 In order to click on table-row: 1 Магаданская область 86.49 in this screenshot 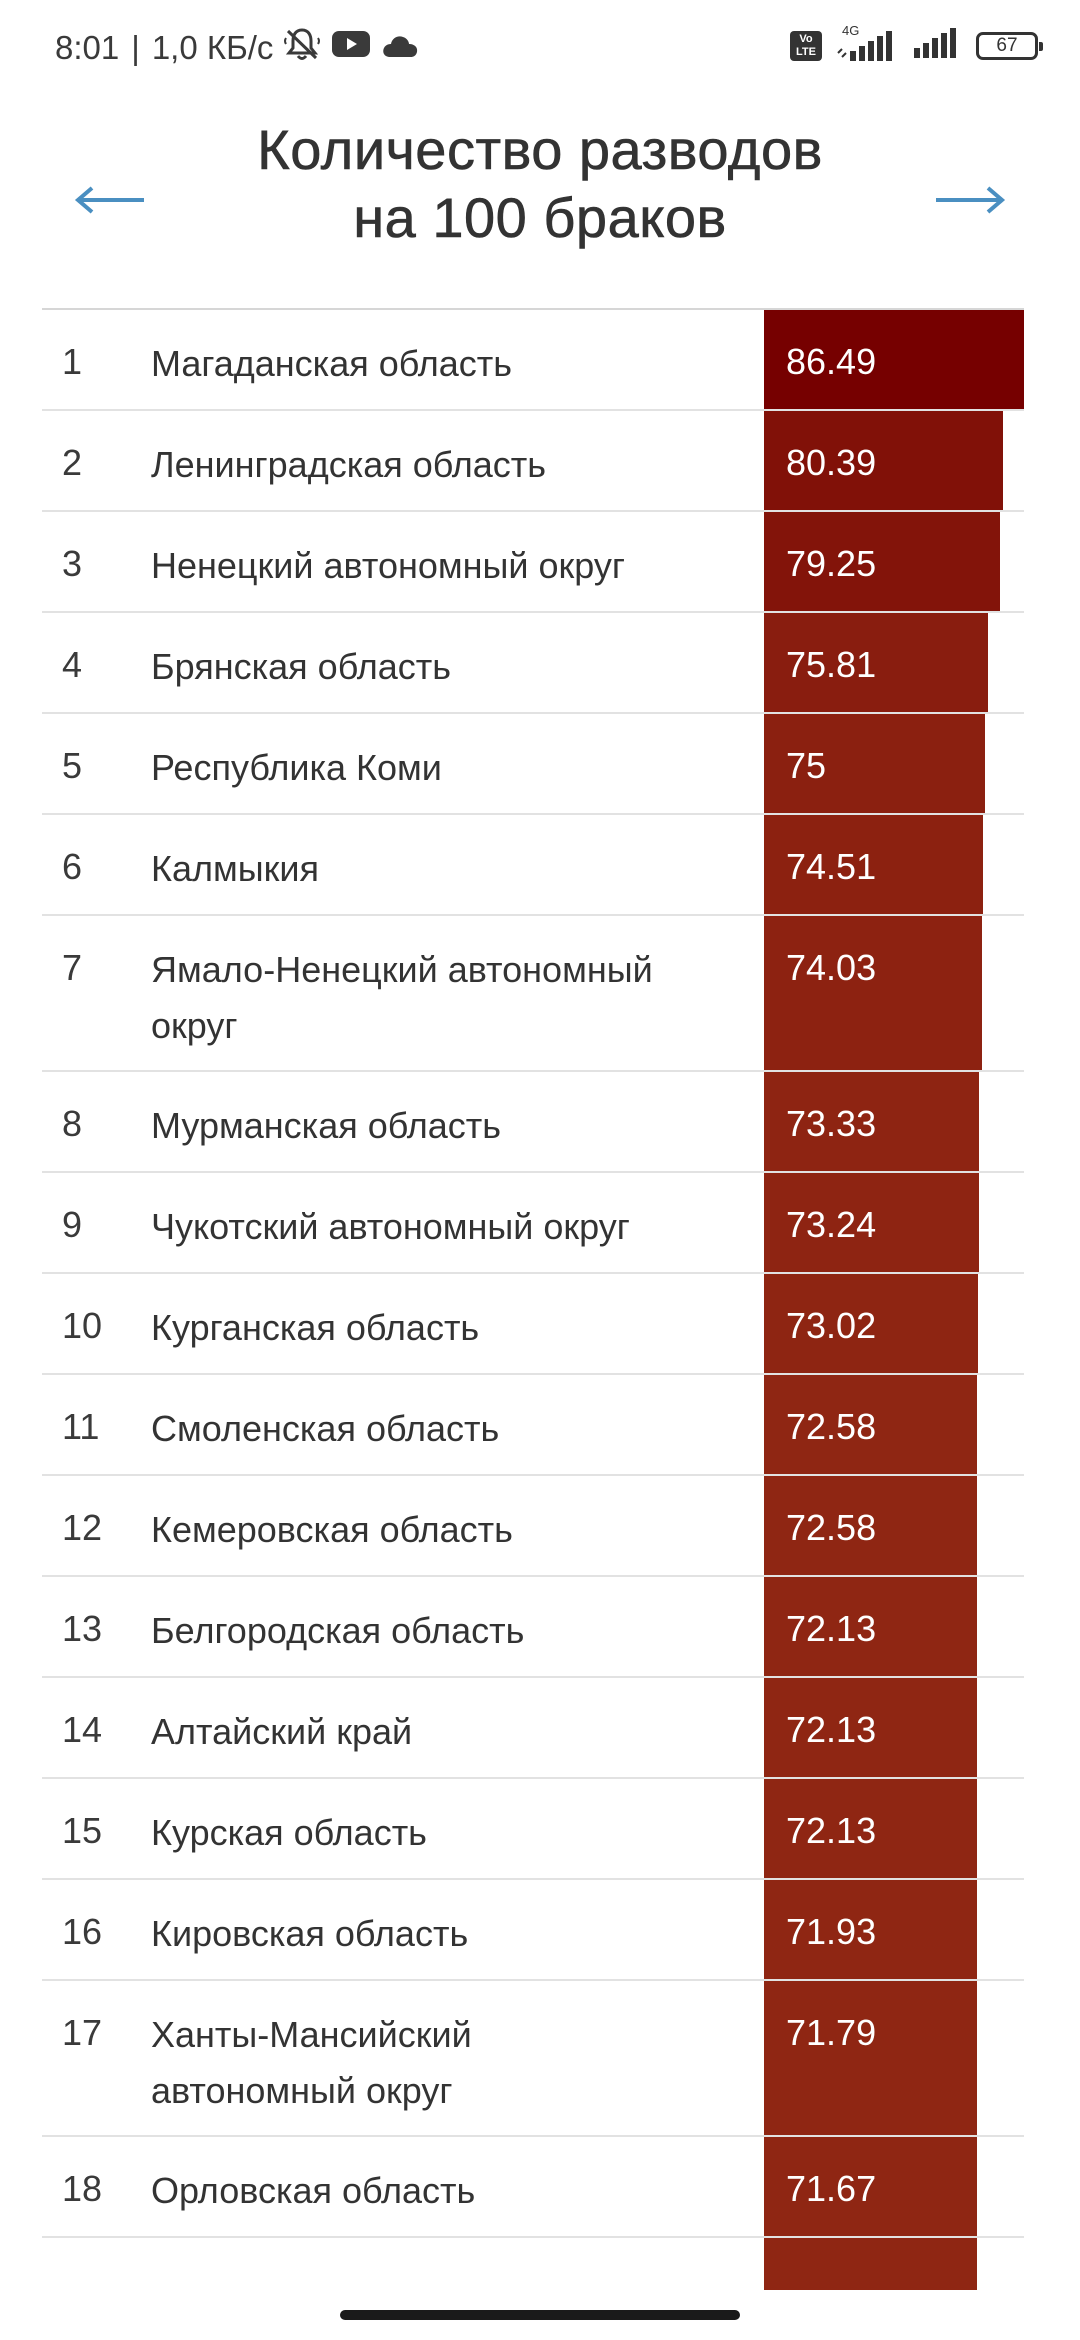, I will do `click(533, 360)`.